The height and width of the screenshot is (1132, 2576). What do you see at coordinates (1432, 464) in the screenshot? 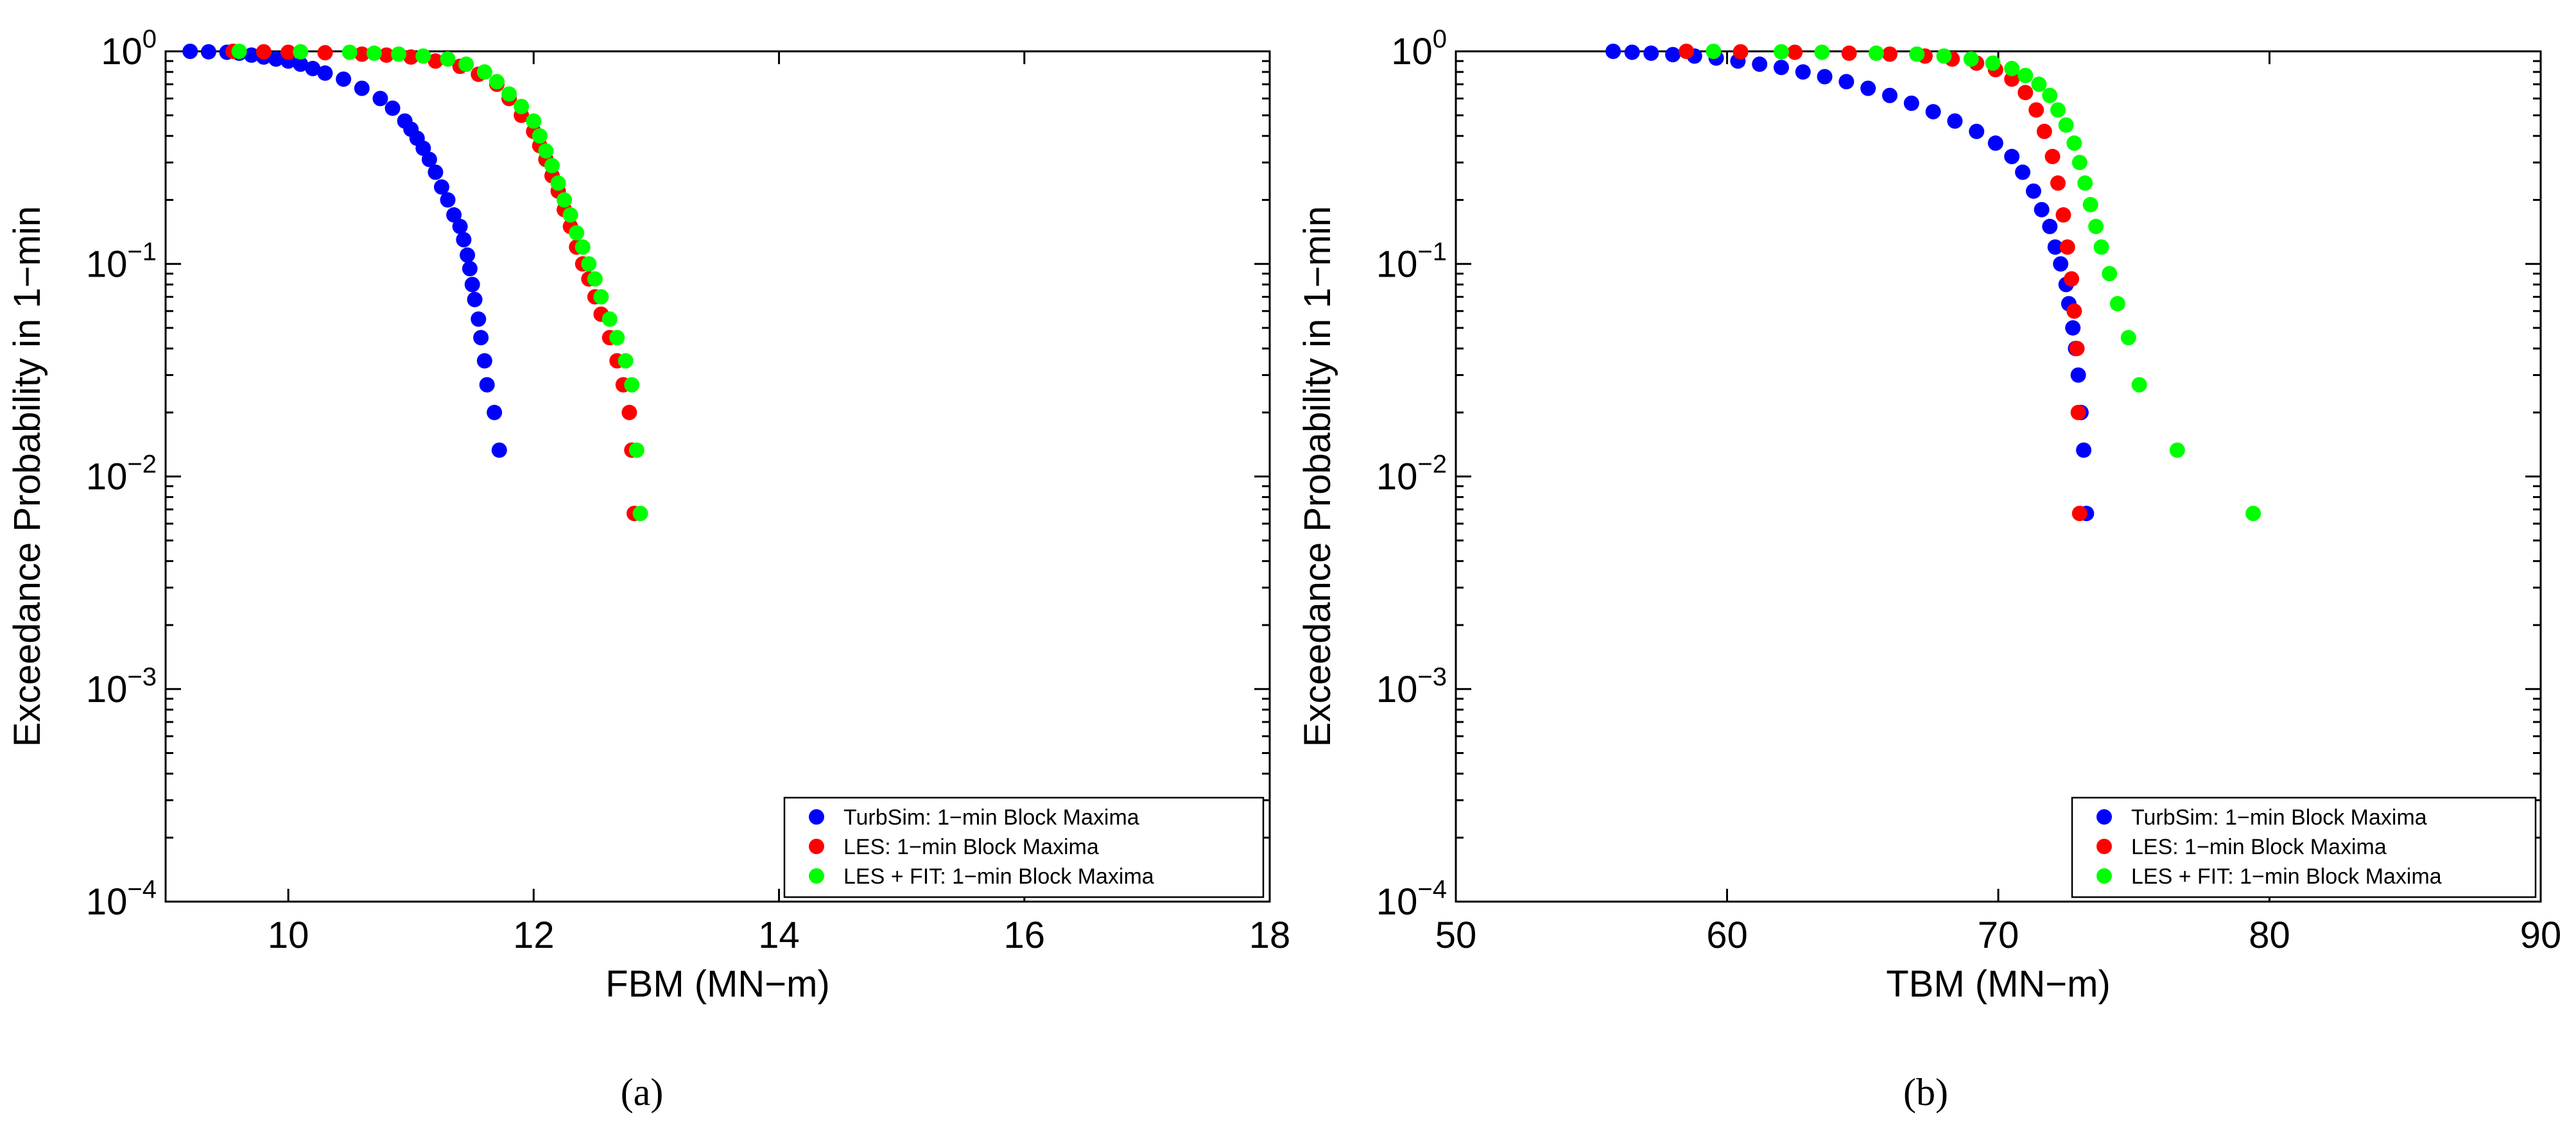
I see `y-tick-exponent: −2` at bounding box center [1432, 464].